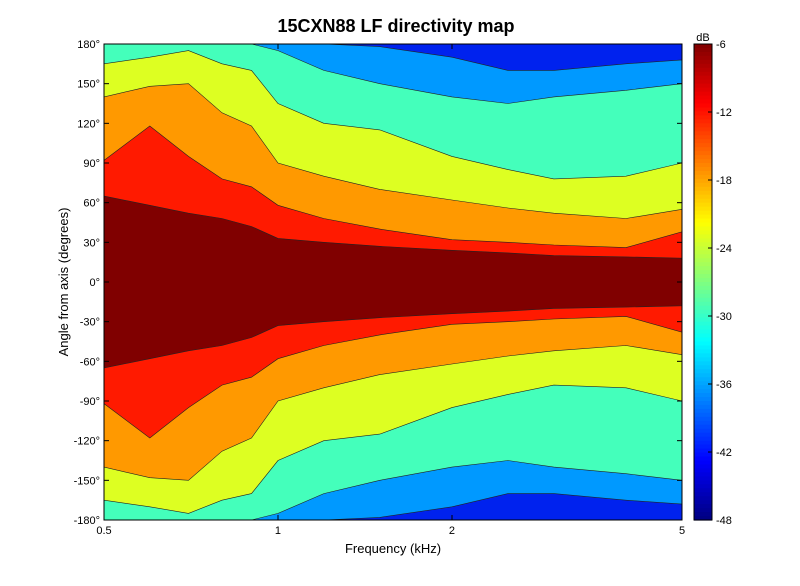  What do you see at coordinates (724, 453) in the screenshot?
I see `colorbar-tick-label: -42` at bounding box center [724, 453].